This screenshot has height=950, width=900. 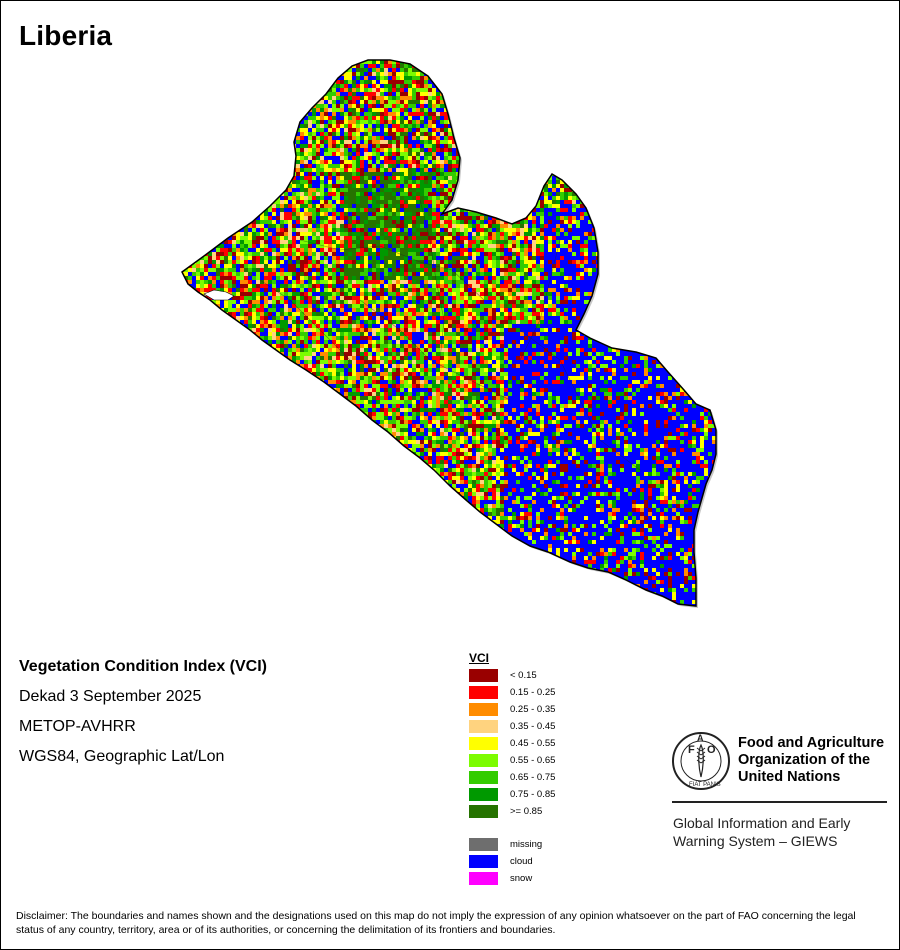 I want to click on legend-label: 0.35 - 0.45, so click(x=533, y=726).